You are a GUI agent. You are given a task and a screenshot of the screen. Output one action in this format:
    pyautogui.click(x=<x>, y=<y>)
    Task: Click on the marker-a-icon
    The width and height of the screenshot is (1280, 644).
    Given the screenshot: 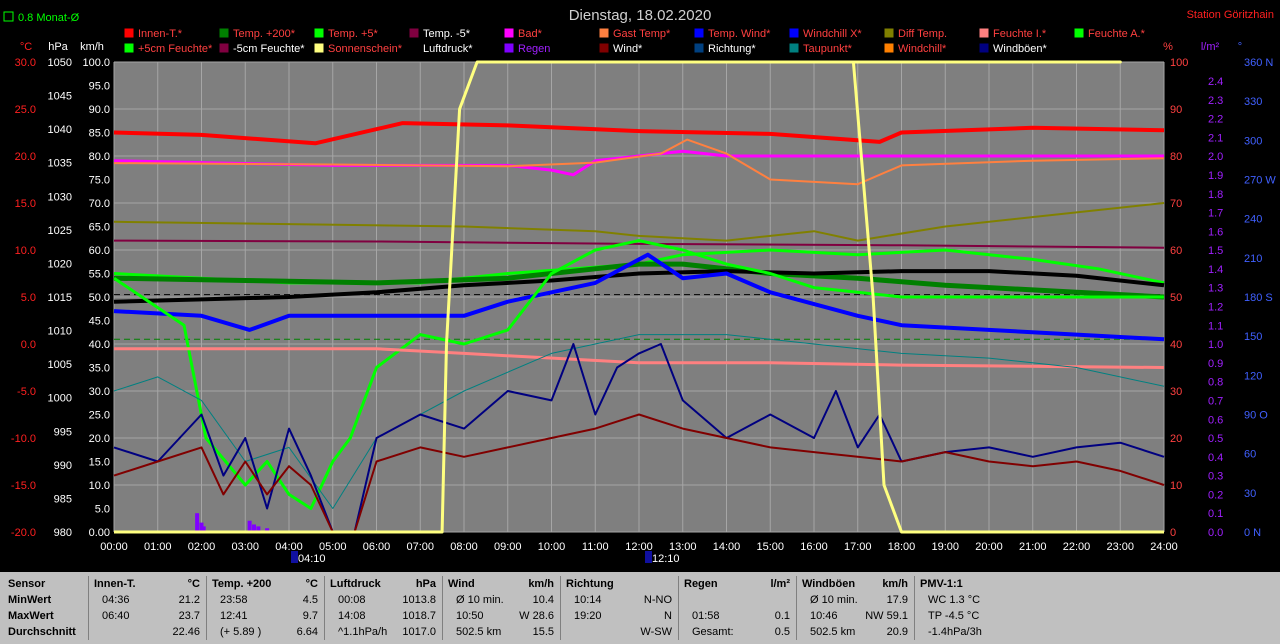 What is the action you would take?
    pyautogui.click(x=294, y=557)
    